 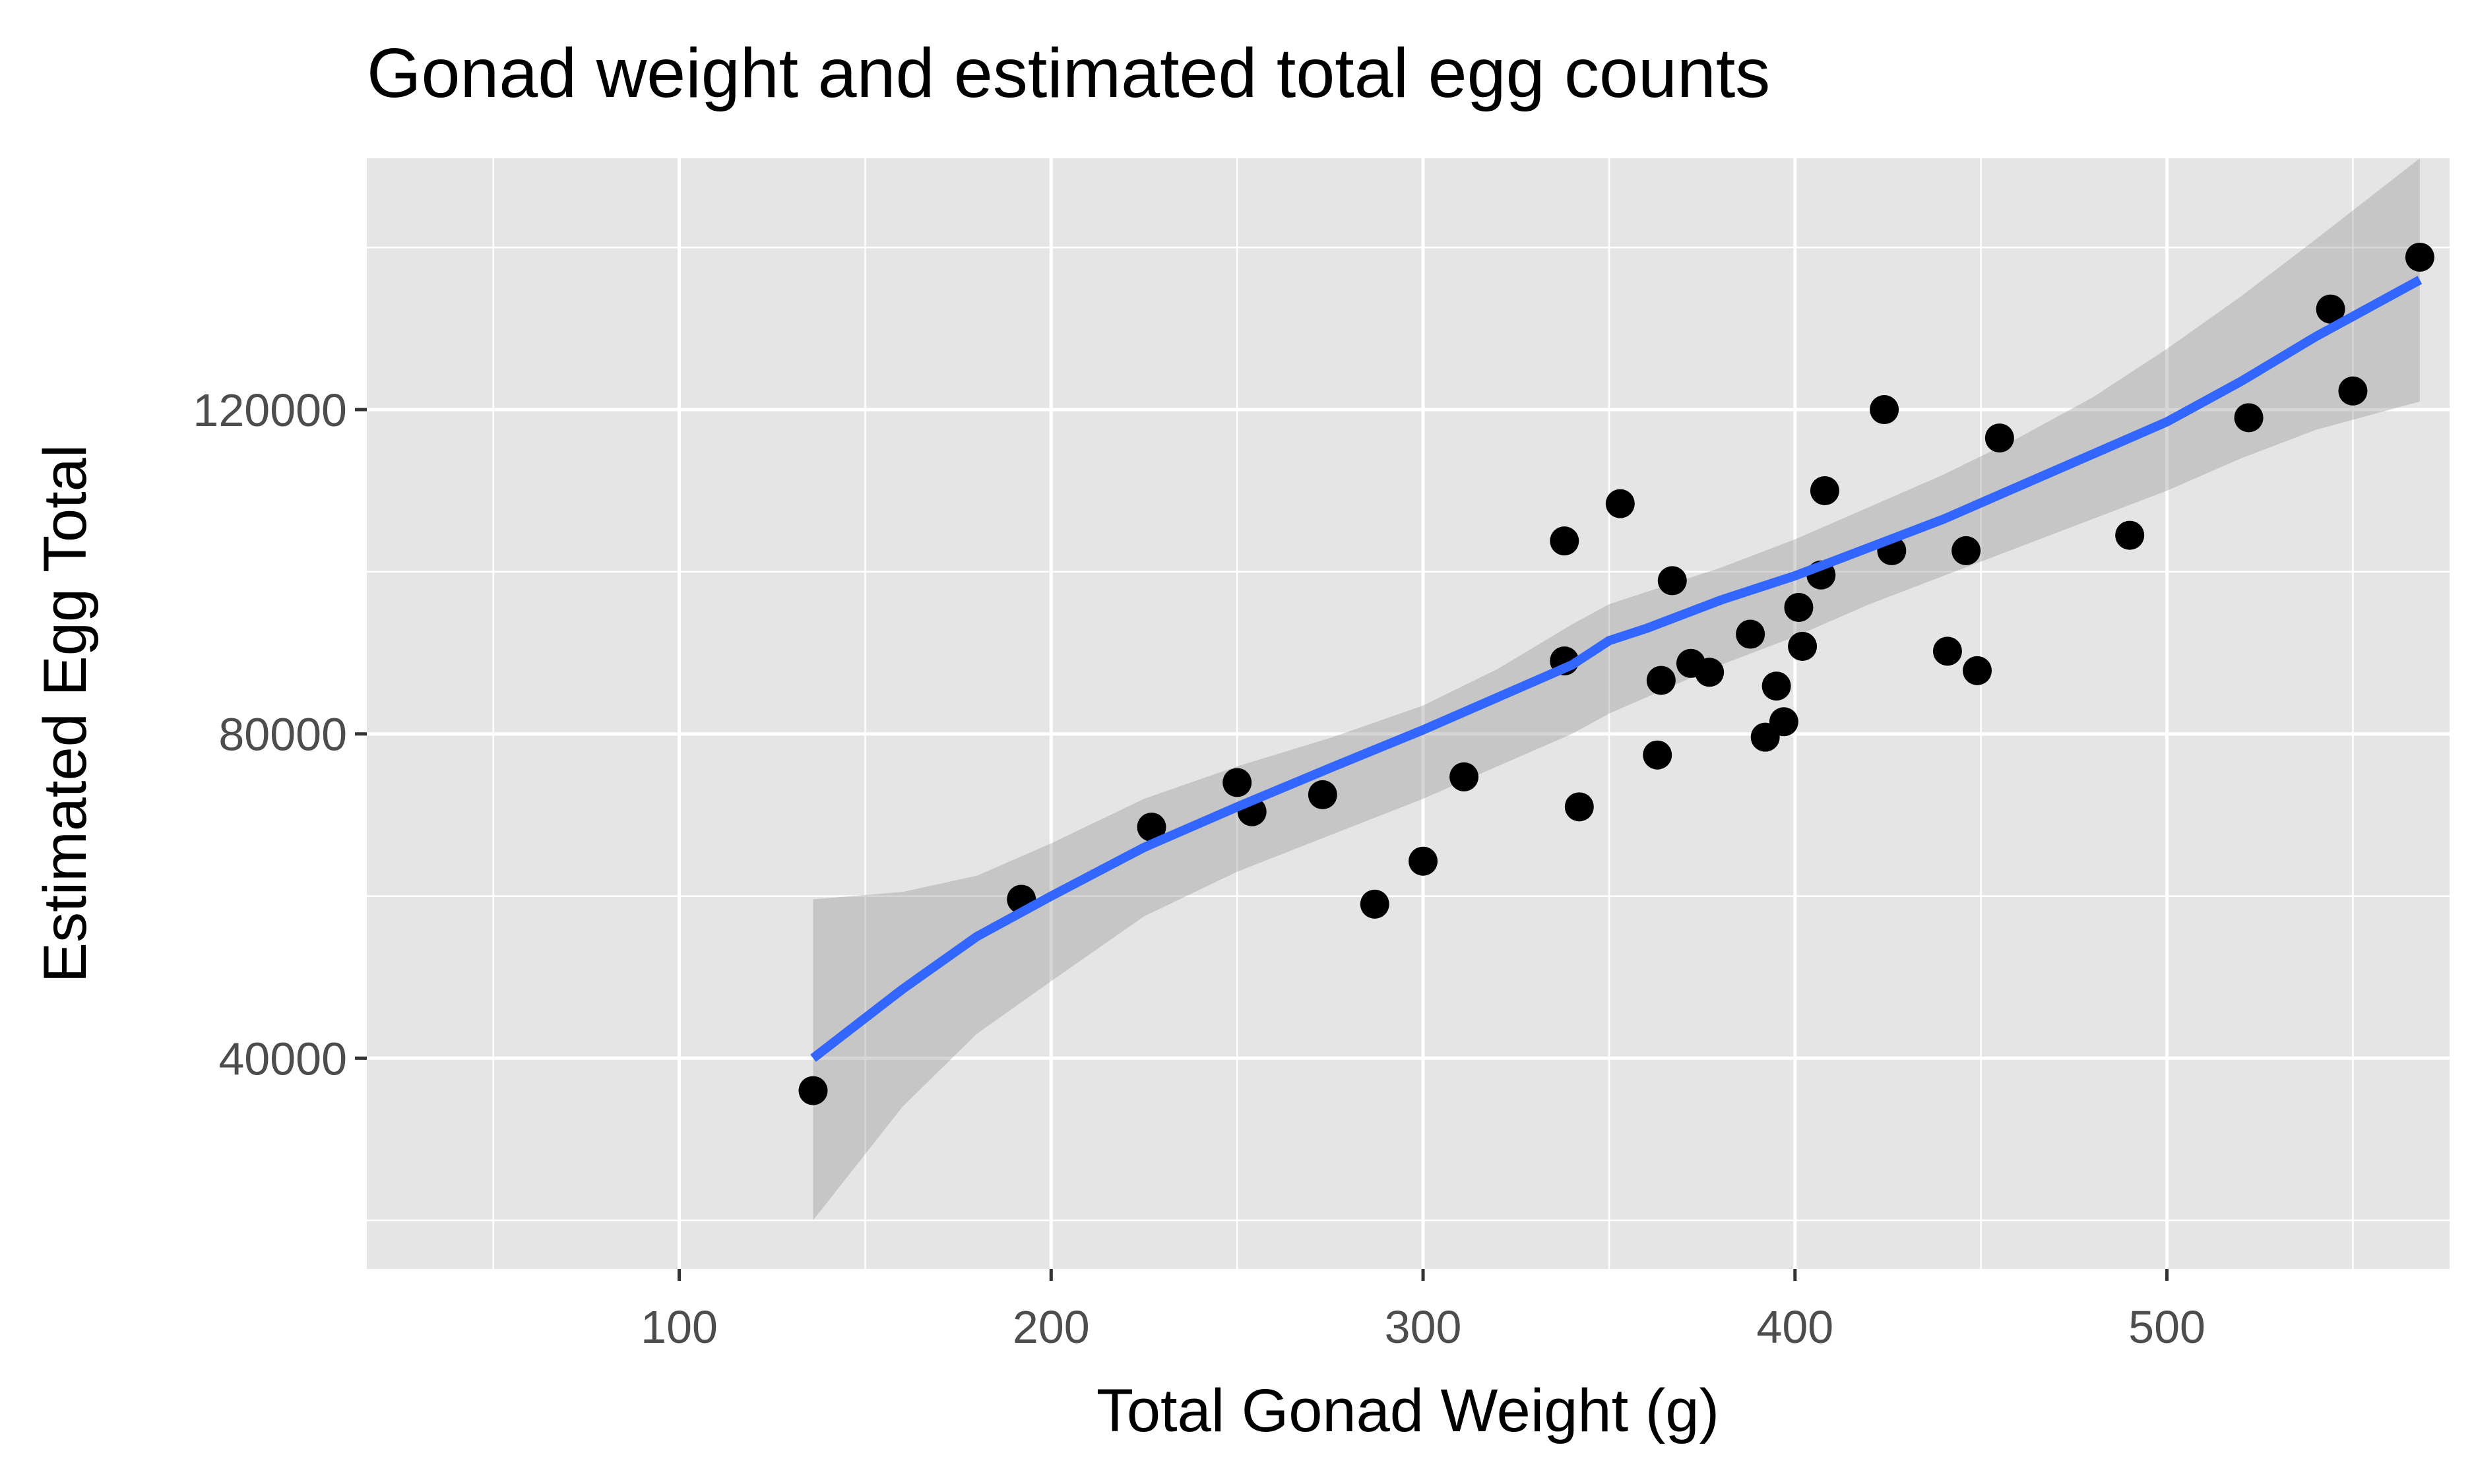 I want to click on y-tick-label: 120000, so click(x=270, y=411).